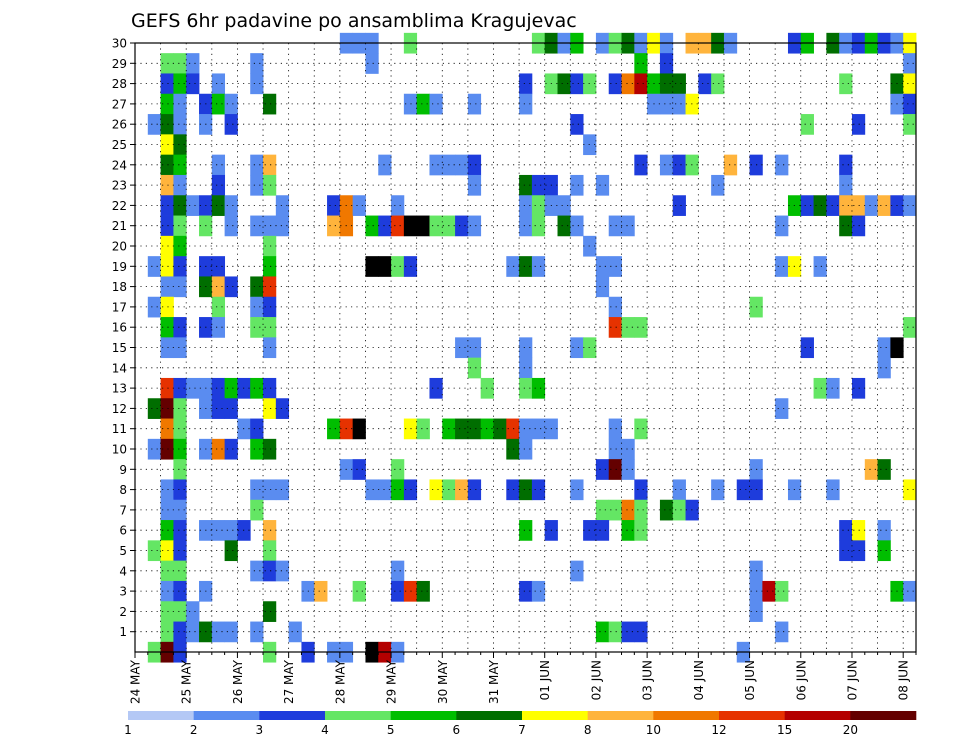 Image resolution: width=960 pixels, height=742 pixels. Describe the element at coordinates (119, 368) in the screenshot. I see `y-tick-label: 14` at that location.